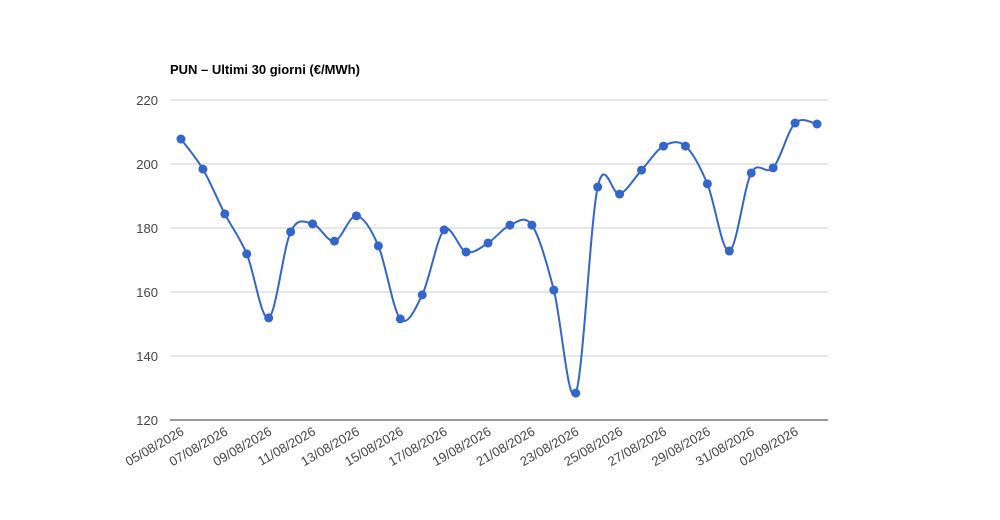 The height and width of the screenshot is (520, 1000). What do you see at coordinates (147, 228) in the screenshot?
I see `y-tick-label: 180` at bounding box center [147, 228].